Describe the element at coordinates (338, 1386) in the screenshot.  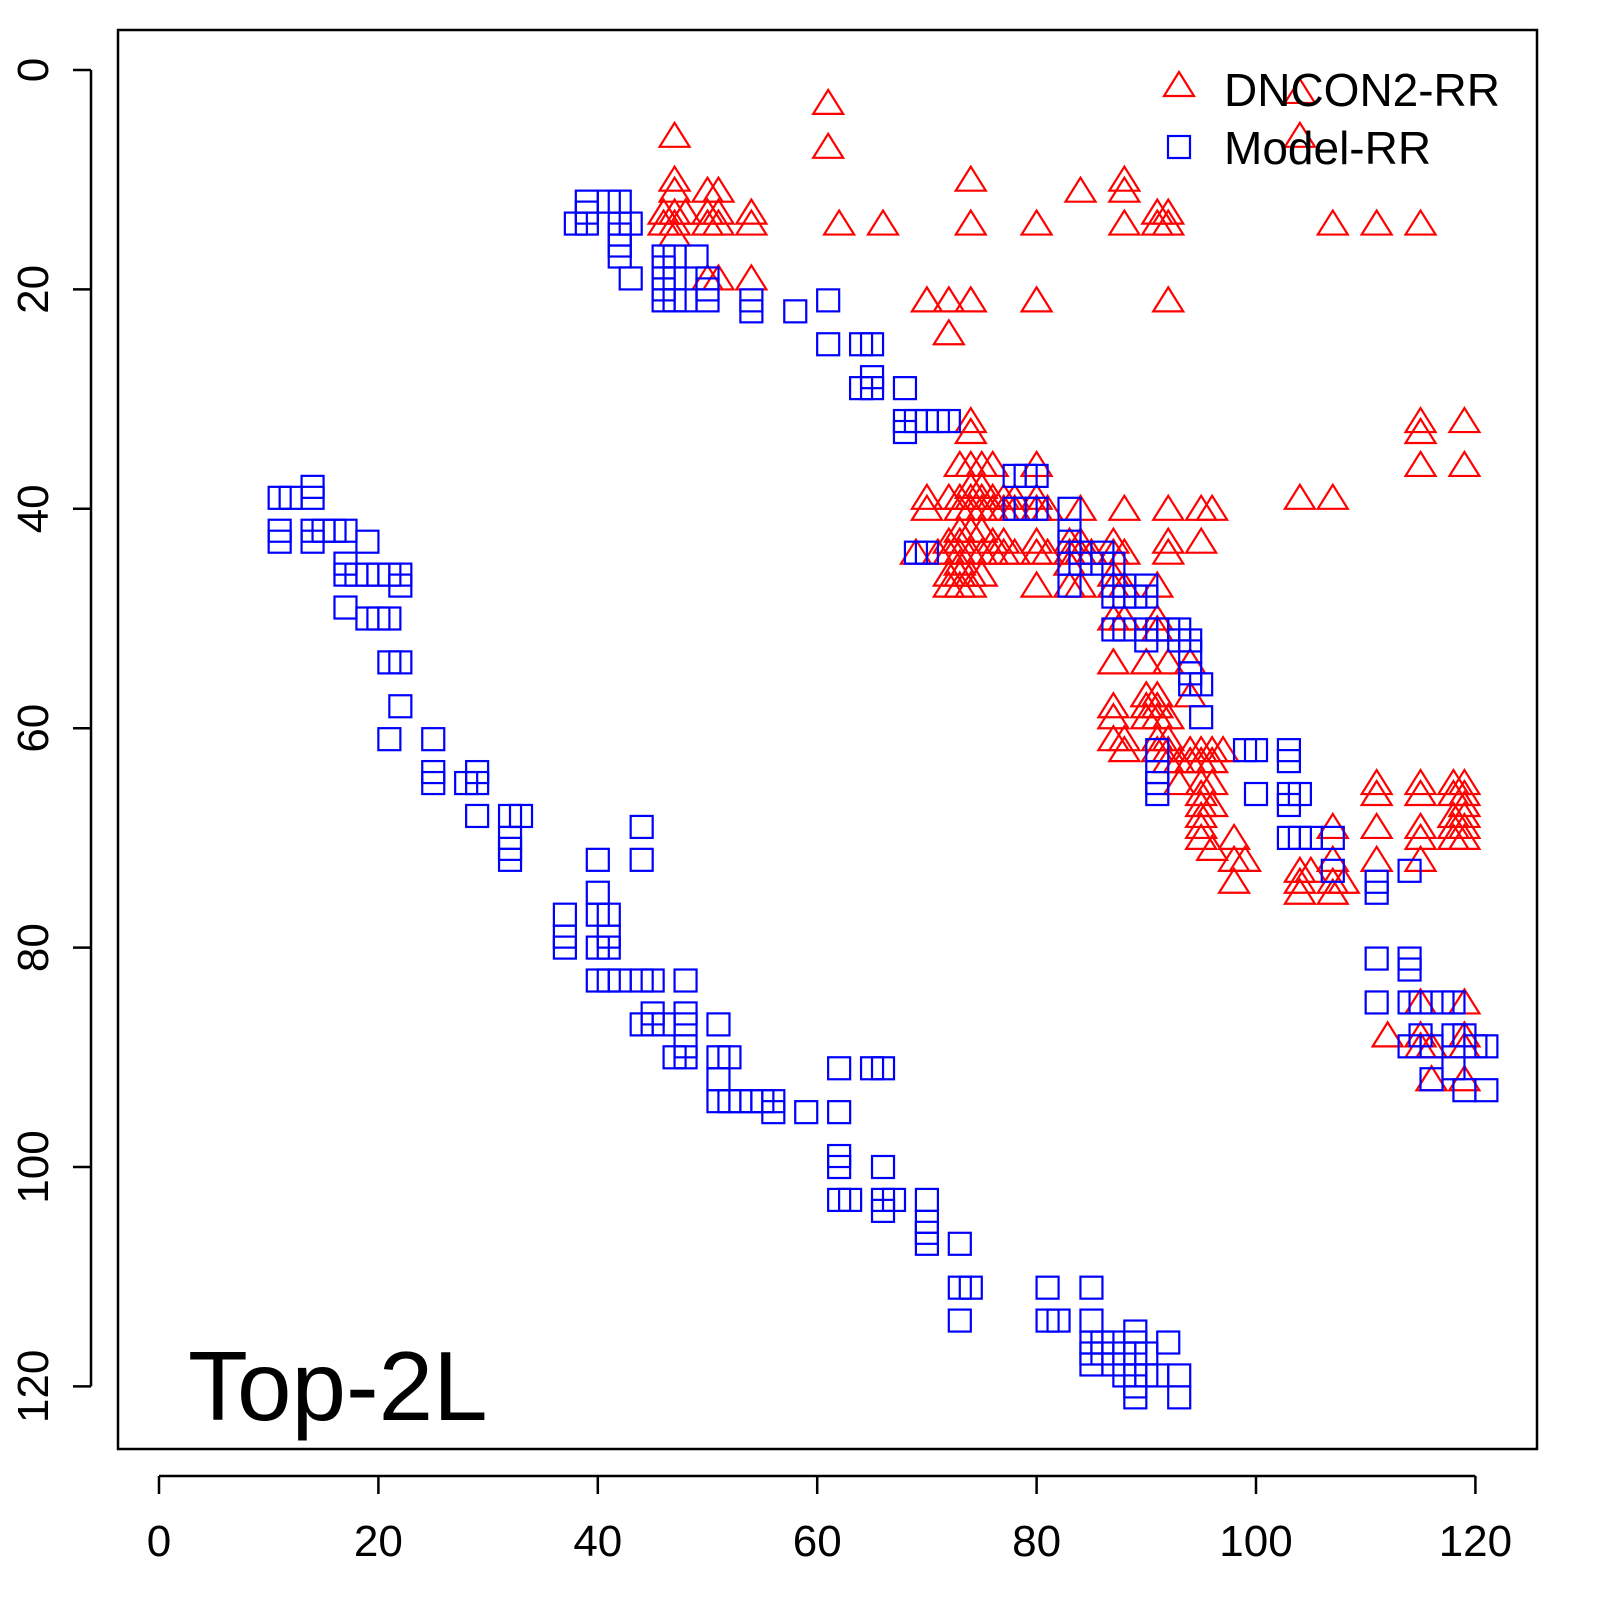
I see `top-2l-annotation: Top-2L` at that location.